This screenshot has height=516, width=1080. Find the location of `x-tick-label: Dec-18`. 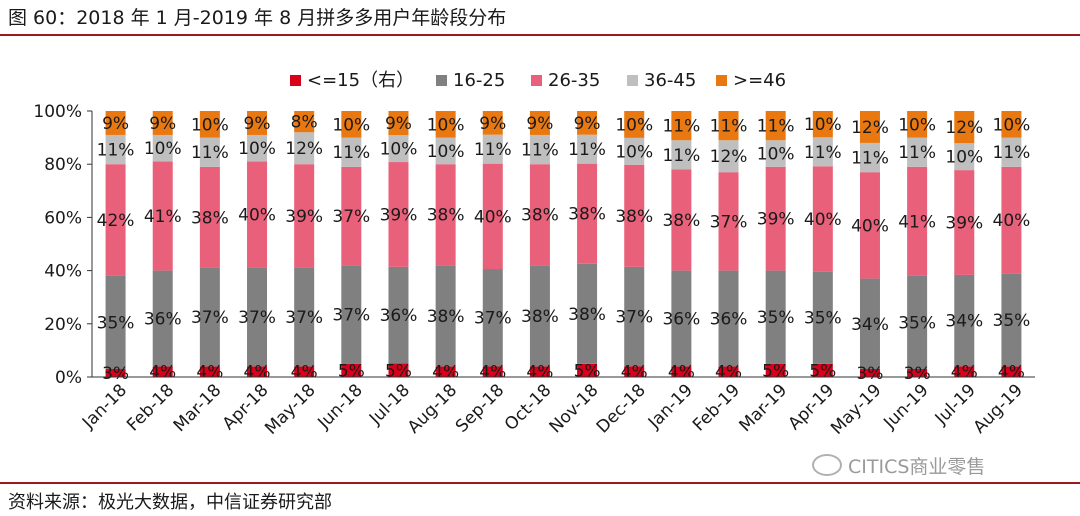

x-tick-label: Dec-18 is located at coordinates (621, 408).